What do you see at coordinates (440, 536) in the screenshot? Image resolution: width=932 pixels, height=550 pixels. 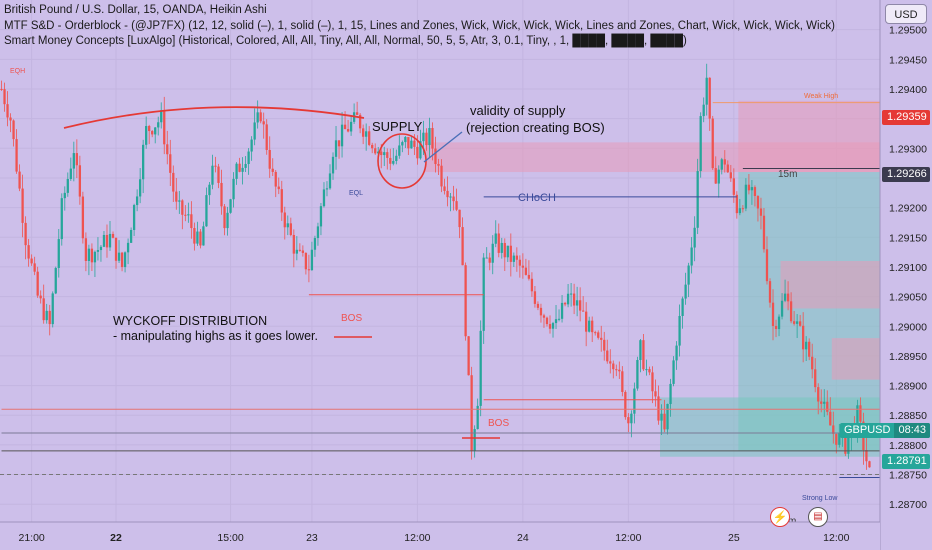 I see `time-axis-panel` at bounding box center [440, 536].